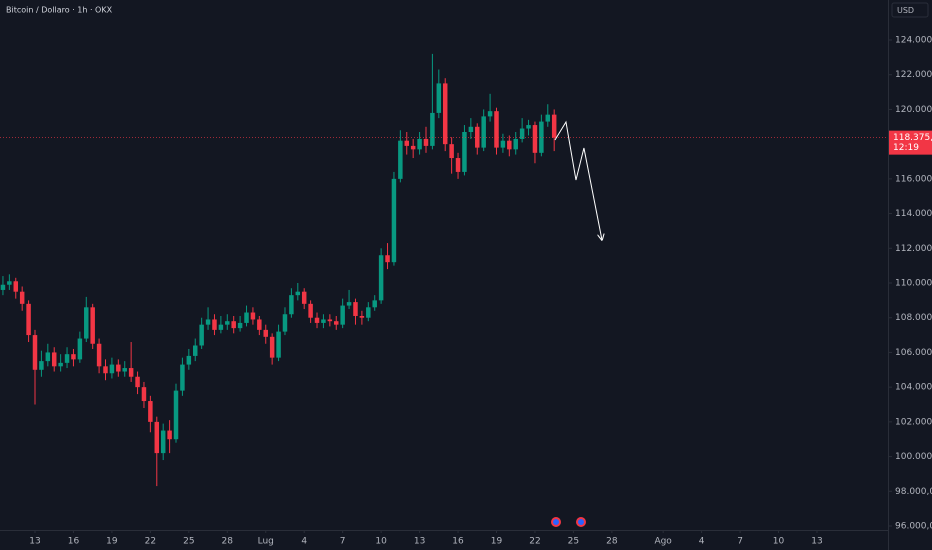  What do you see at coordinates (913, 75) in the screenshot?
I see `y-tick-label: 122.000,0` at bounding box center [913, 75].